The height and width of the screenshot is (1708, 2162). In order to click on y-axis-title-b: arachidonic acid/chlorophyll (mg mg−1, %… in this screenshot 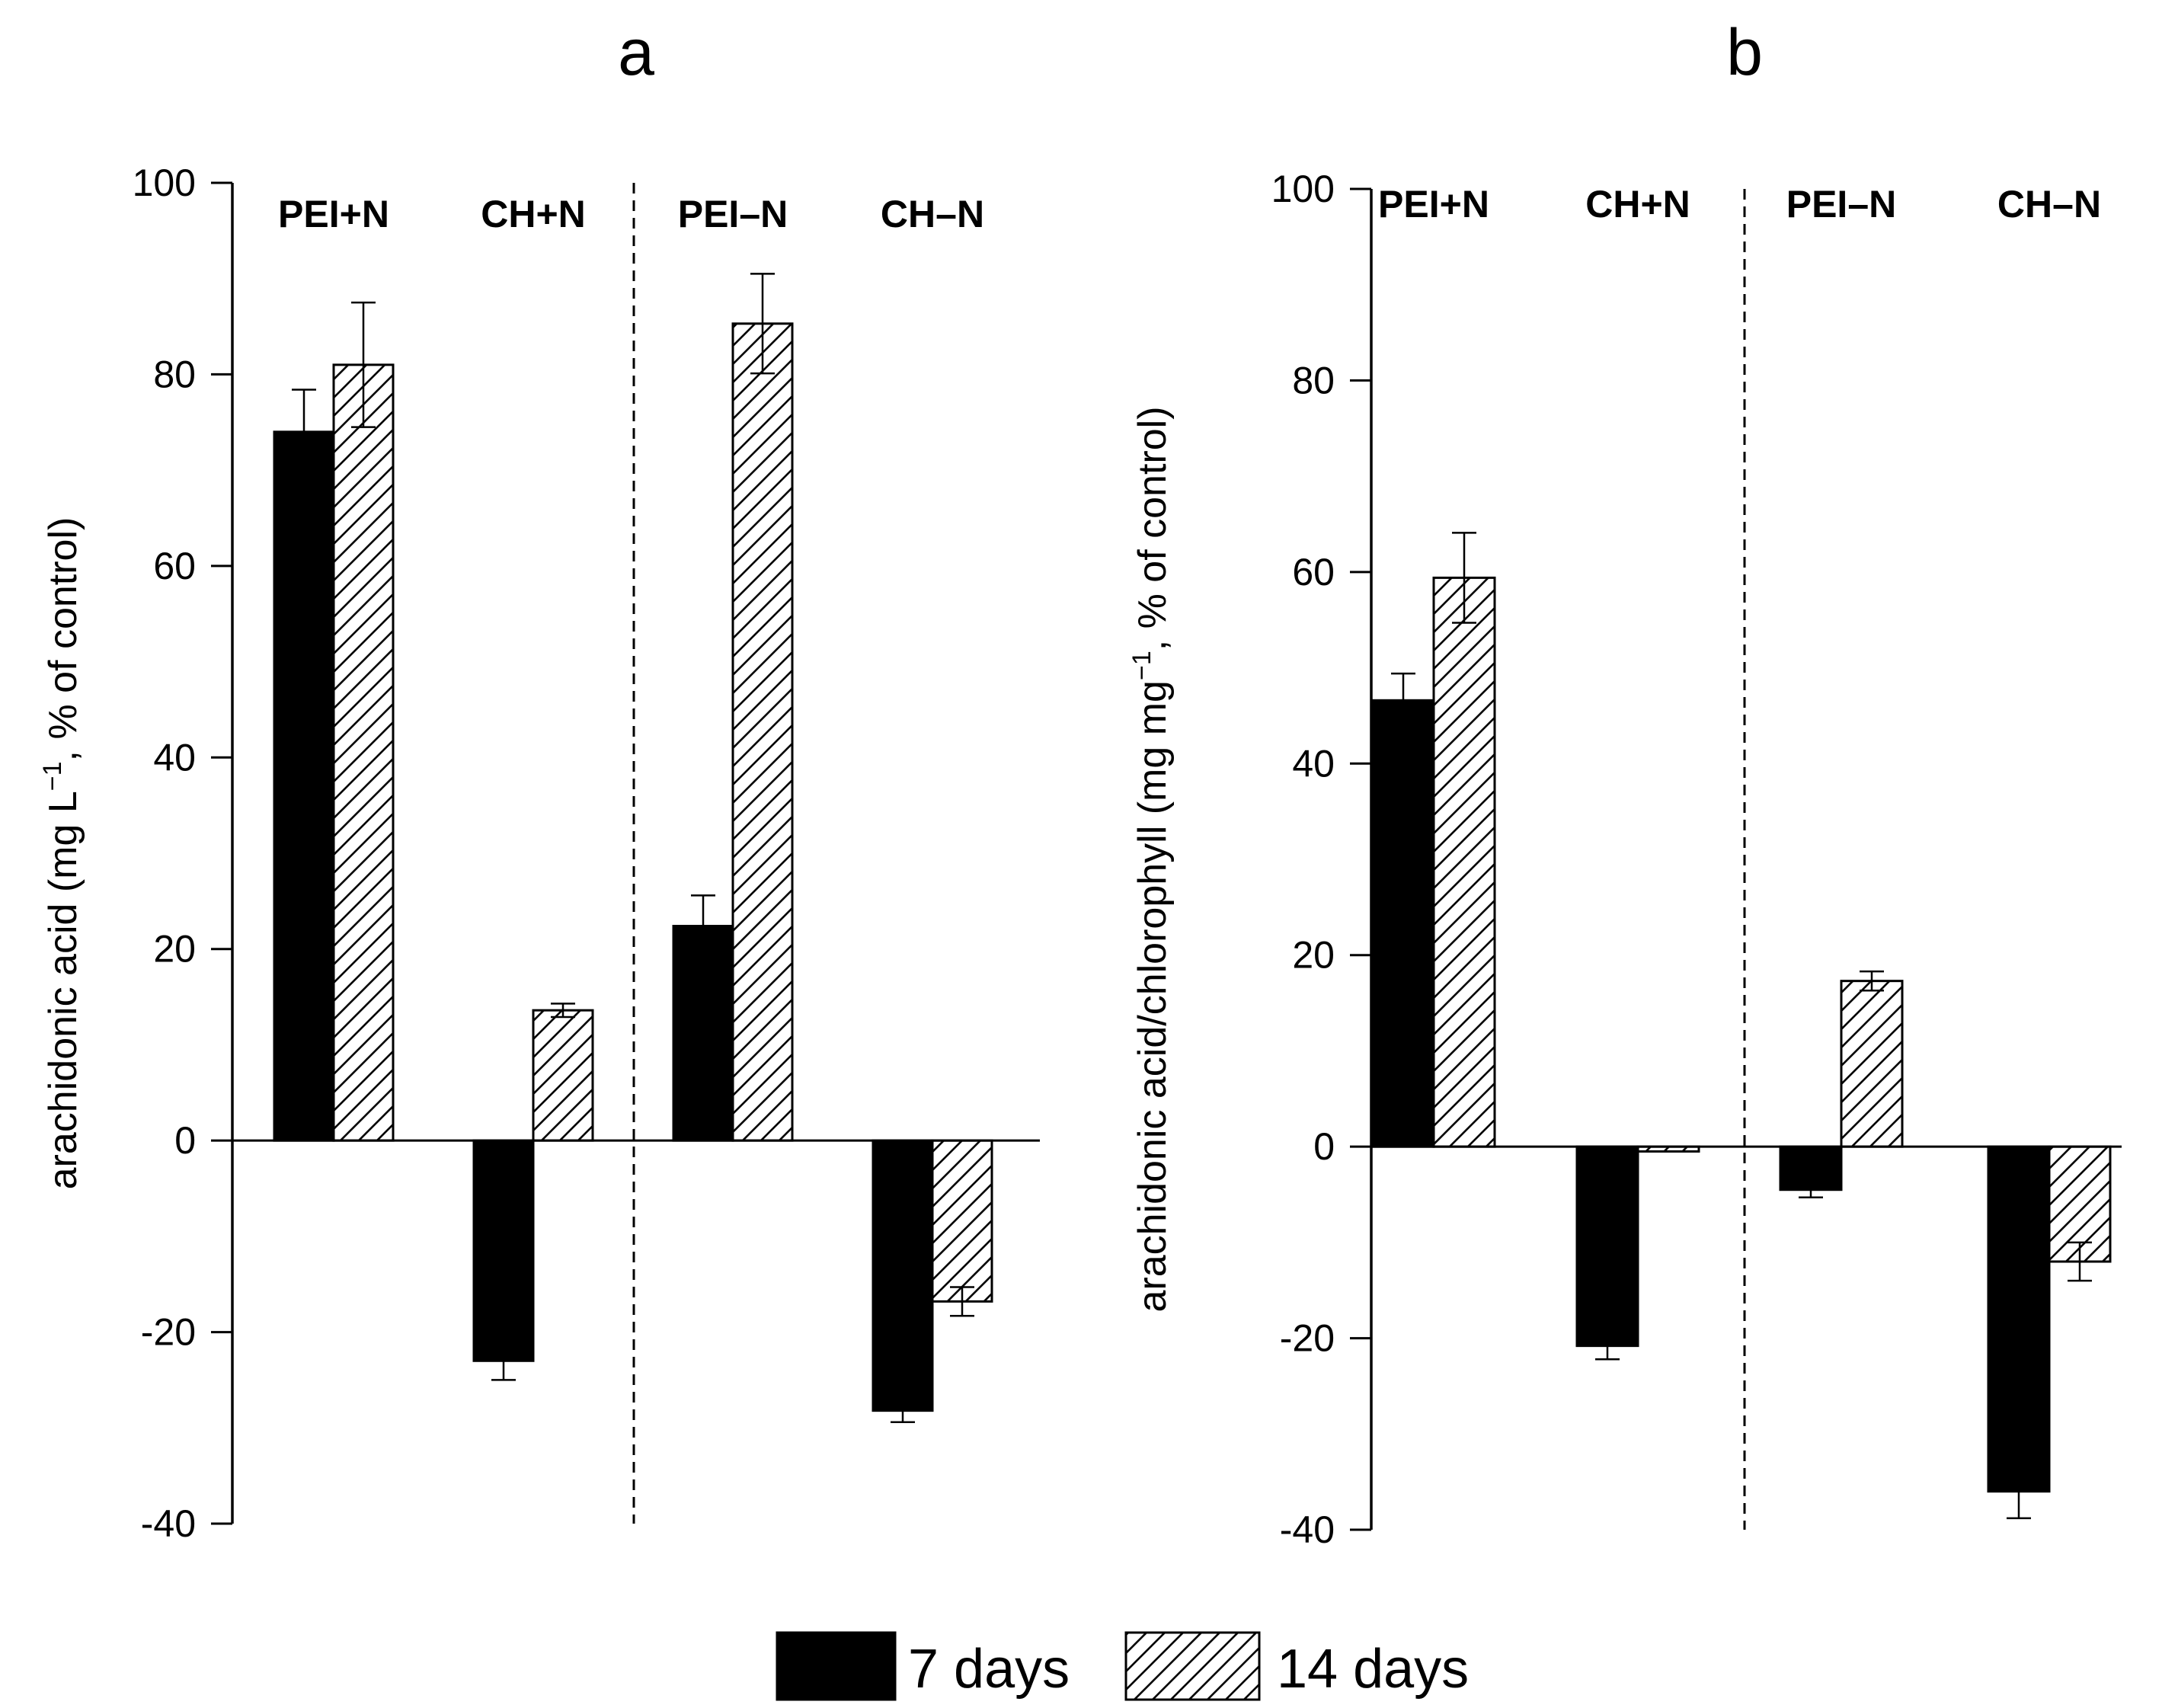, I will do `click(1151, 859)`.